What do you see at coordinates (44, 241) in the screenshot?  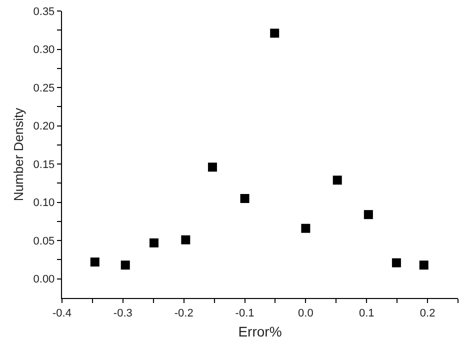 I see `y-tick-label: 0.05` at bounding box center [44, 241].